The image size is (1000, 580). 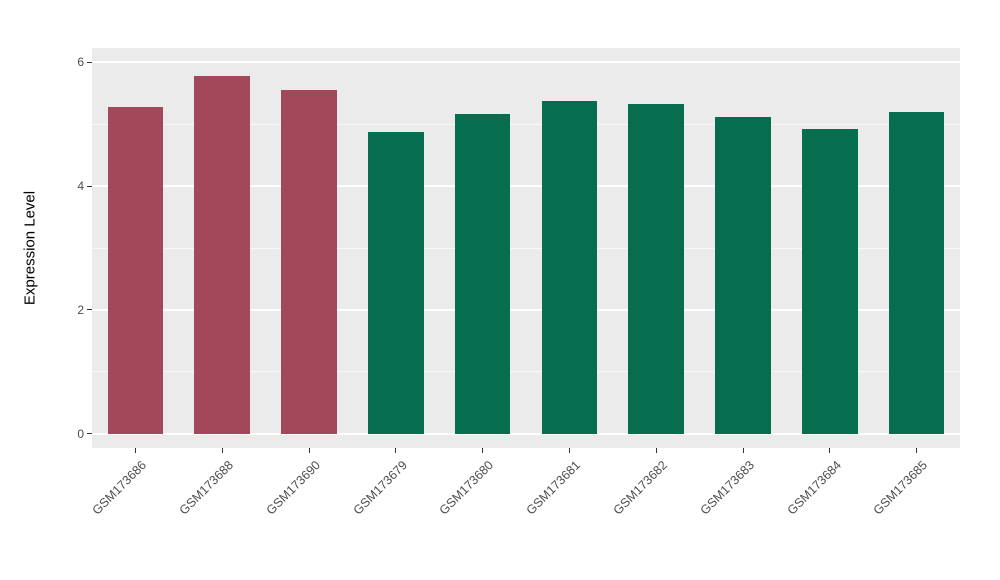 What do you see at coordinates (640, 488) in the screenshot?
I see `x-tick-label: GSM173682` at bounding box center [640, 488].